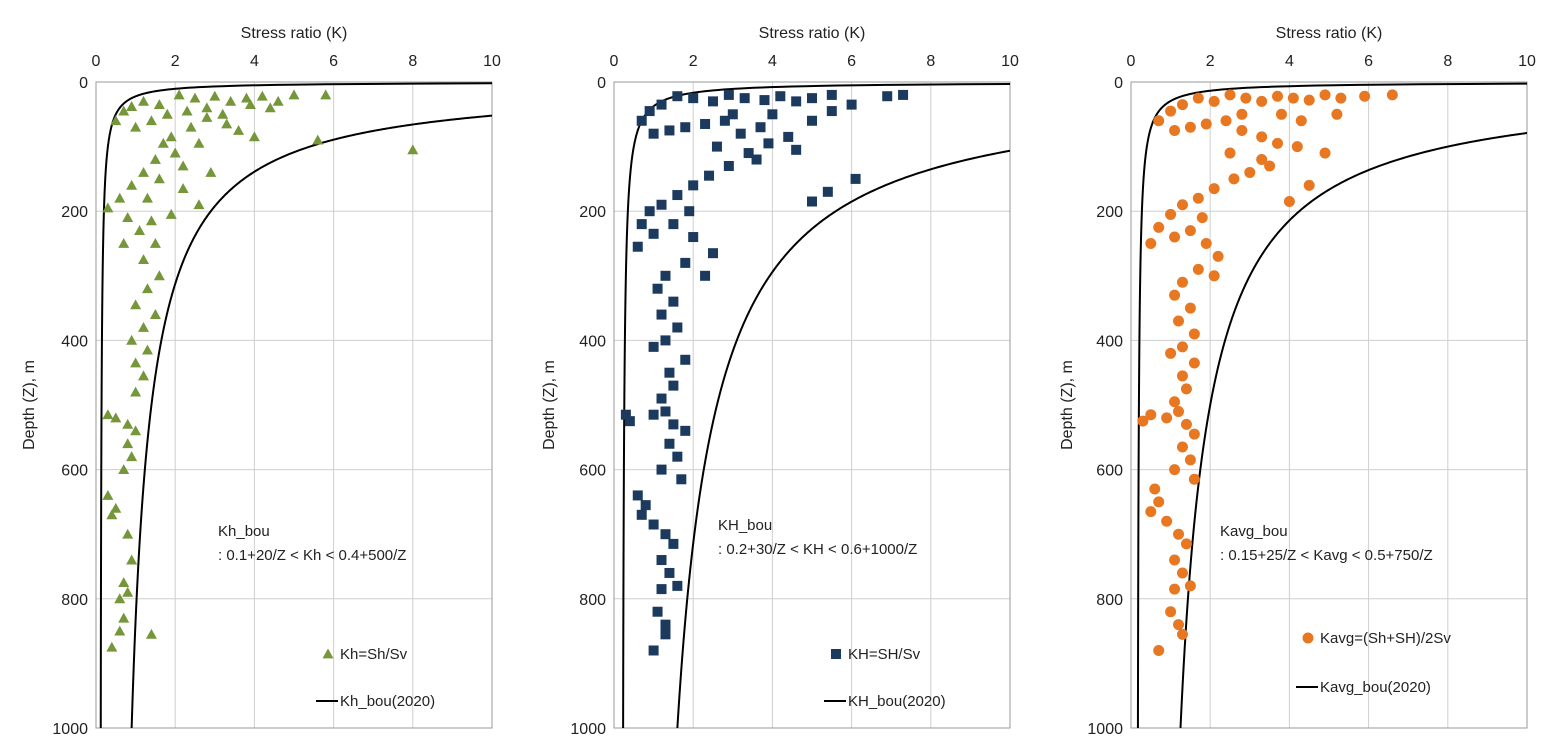 The height and width of the screenshot is (754, 1549). Describe the element at coordinates (29, 405) in the screenshot. I see `y-axis-title: Depth (Z), m` at that location.